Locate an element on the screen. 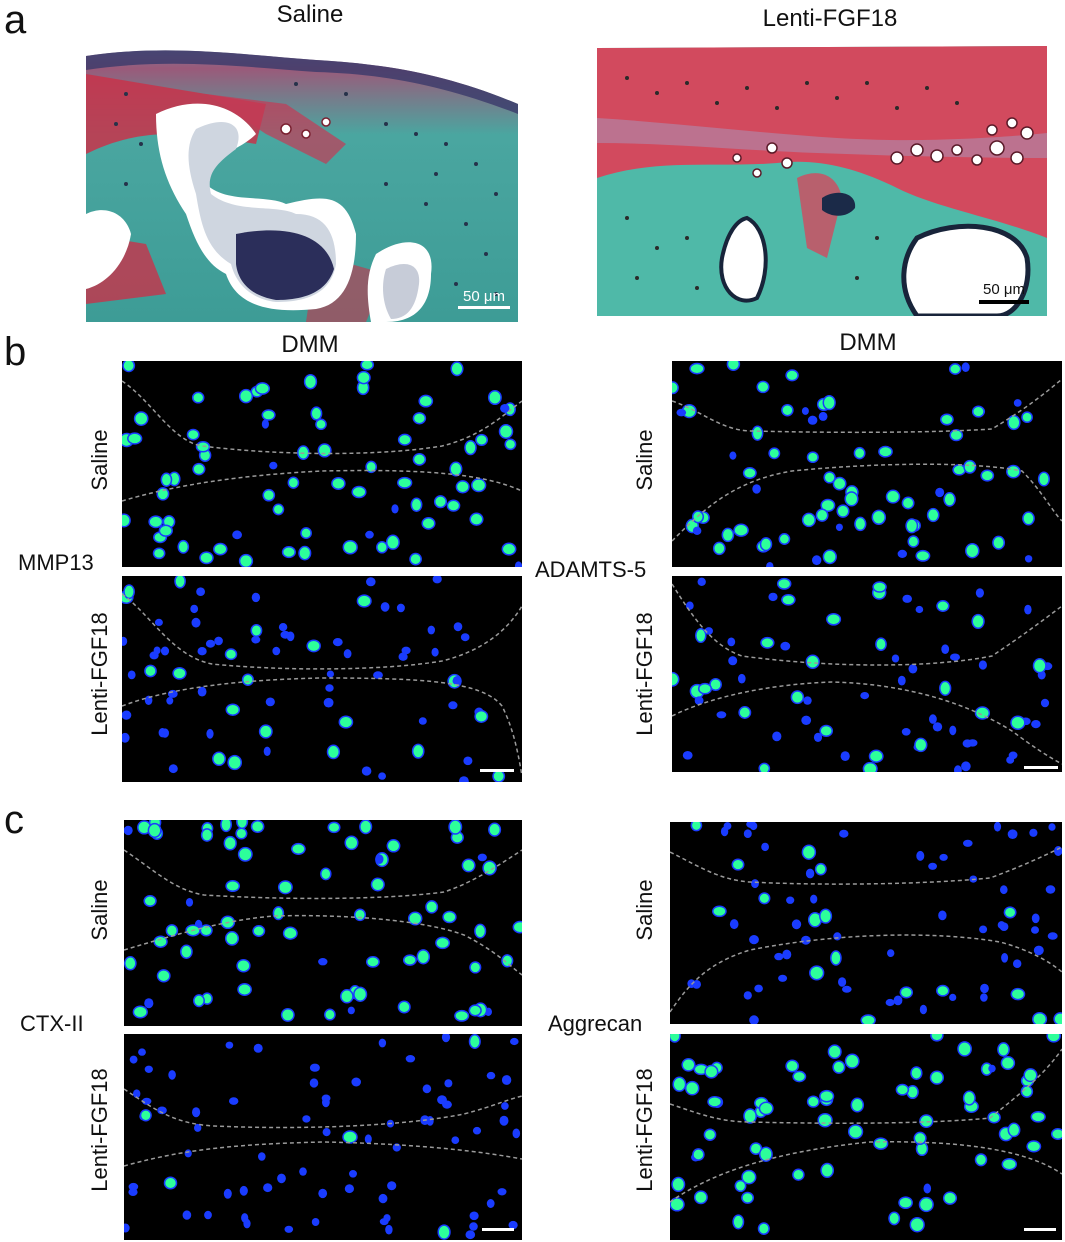  fluorescence-ctx2-lenti is located at coordinates (323, 1137).